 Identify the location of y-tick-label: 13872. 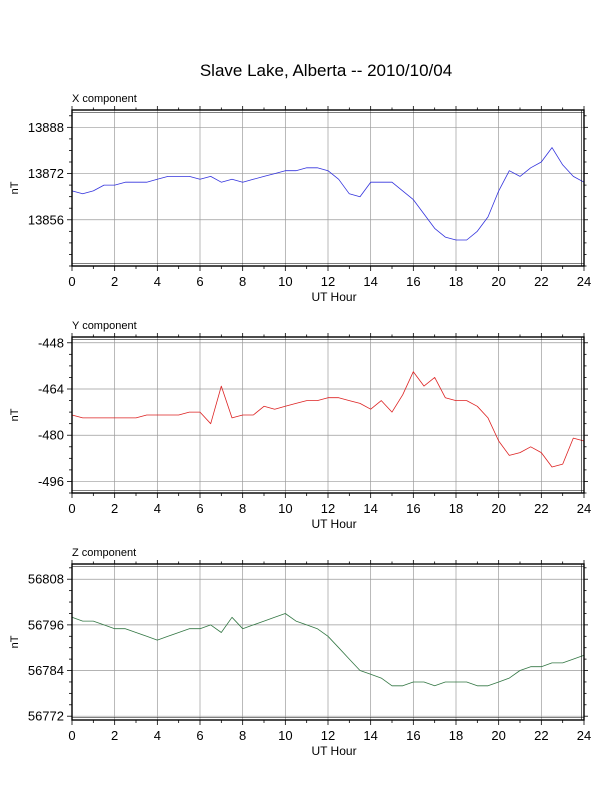
(46, 173).